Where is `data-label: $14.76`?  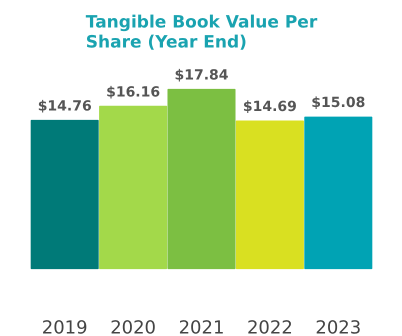
data-label: $14.76 is located at coordinates (65, 106).